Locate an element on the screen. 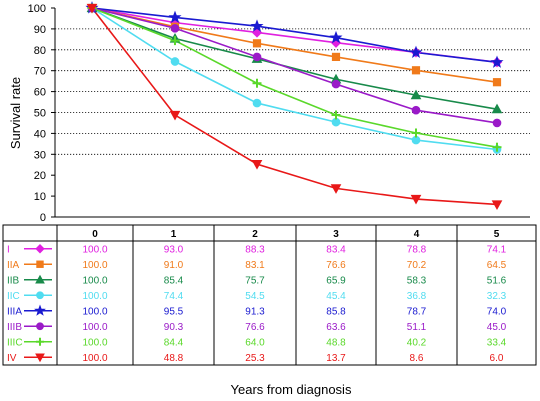  row-label-IIA: IIA is located at coordinates (13, 265).